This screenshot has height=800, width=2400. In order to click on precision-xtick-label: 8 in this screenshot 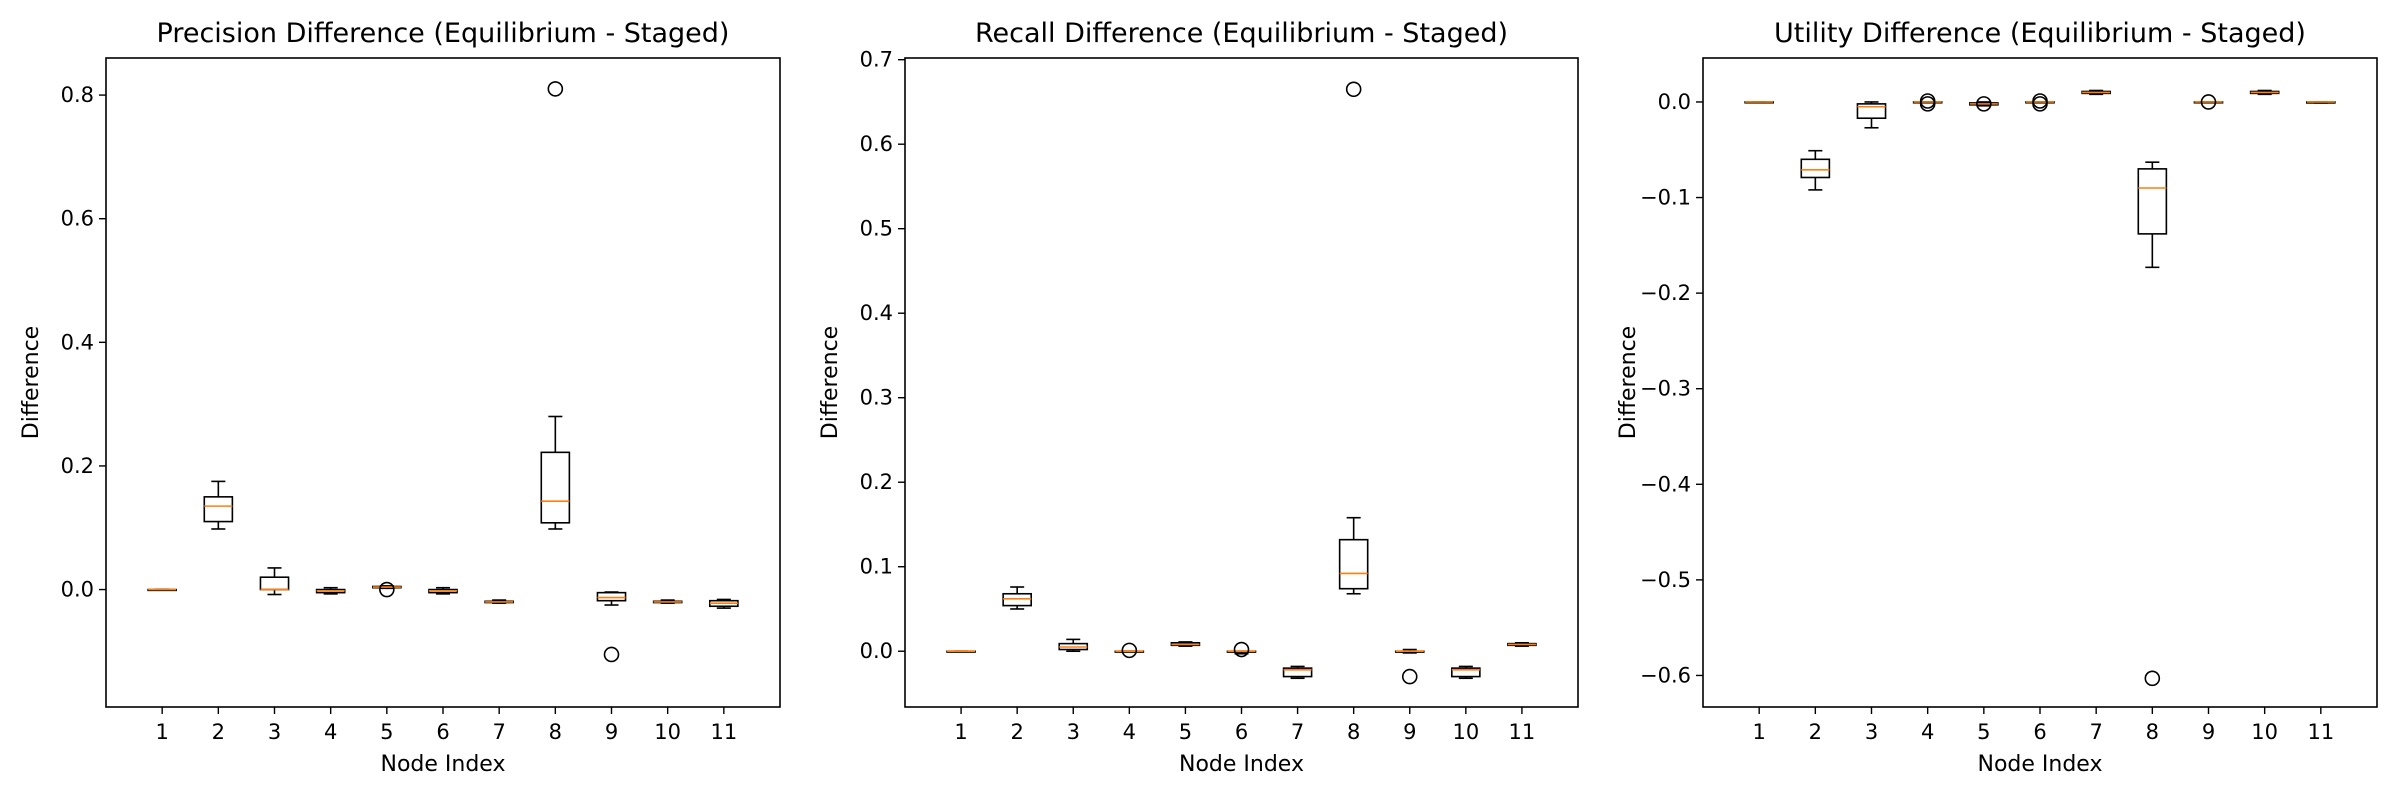, I will do `click(555, 732)`.